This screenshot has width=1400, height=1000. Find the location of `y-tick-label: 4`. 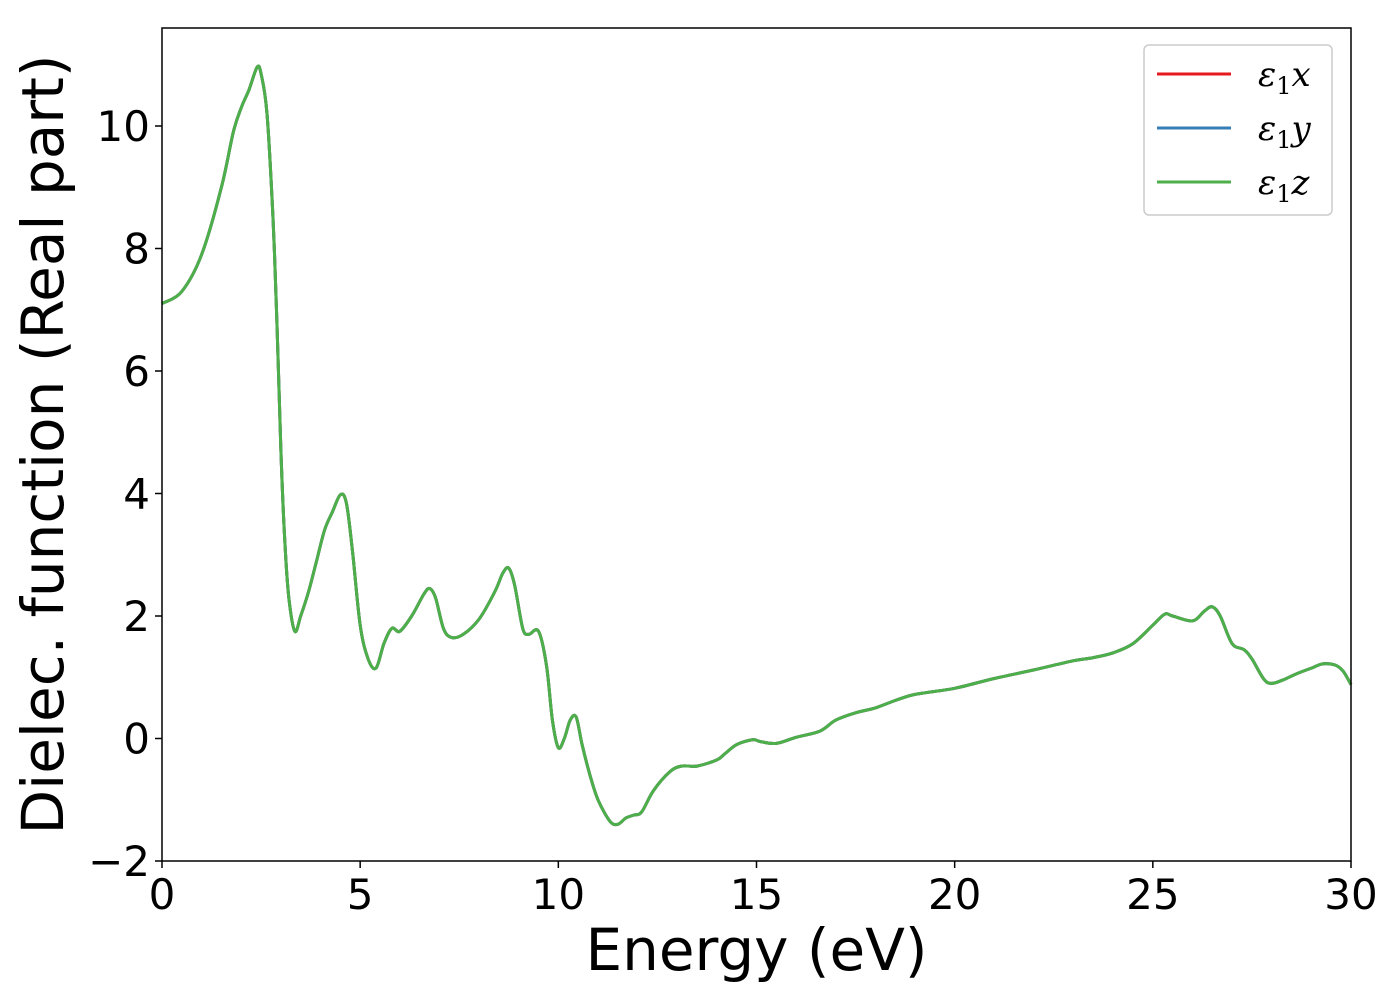

y-tick-label: 4 is located at coordinates (136, 494).